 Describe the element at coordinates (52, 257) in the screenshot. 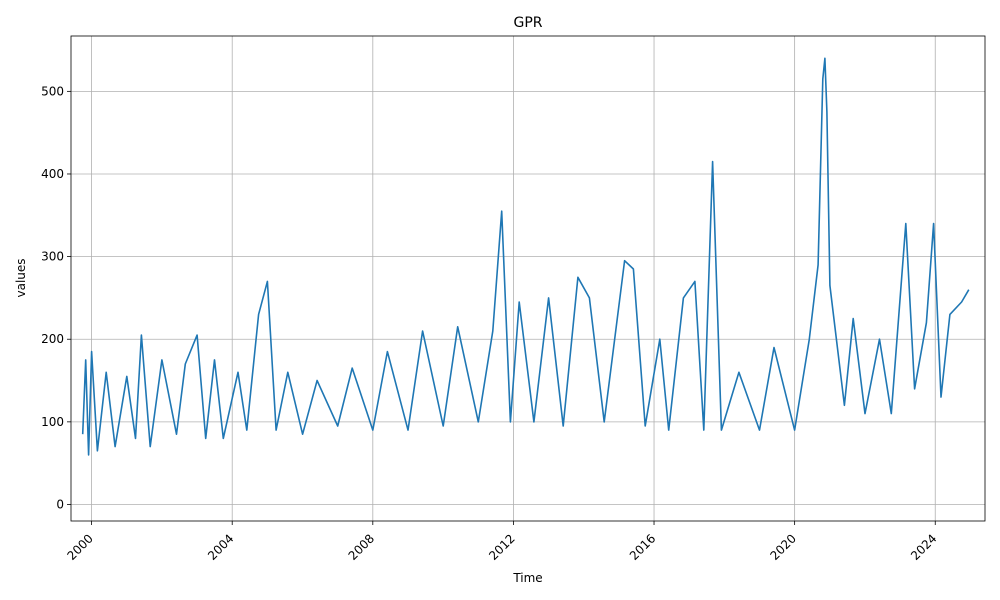

I see `y-tick-label: 300` at that location.